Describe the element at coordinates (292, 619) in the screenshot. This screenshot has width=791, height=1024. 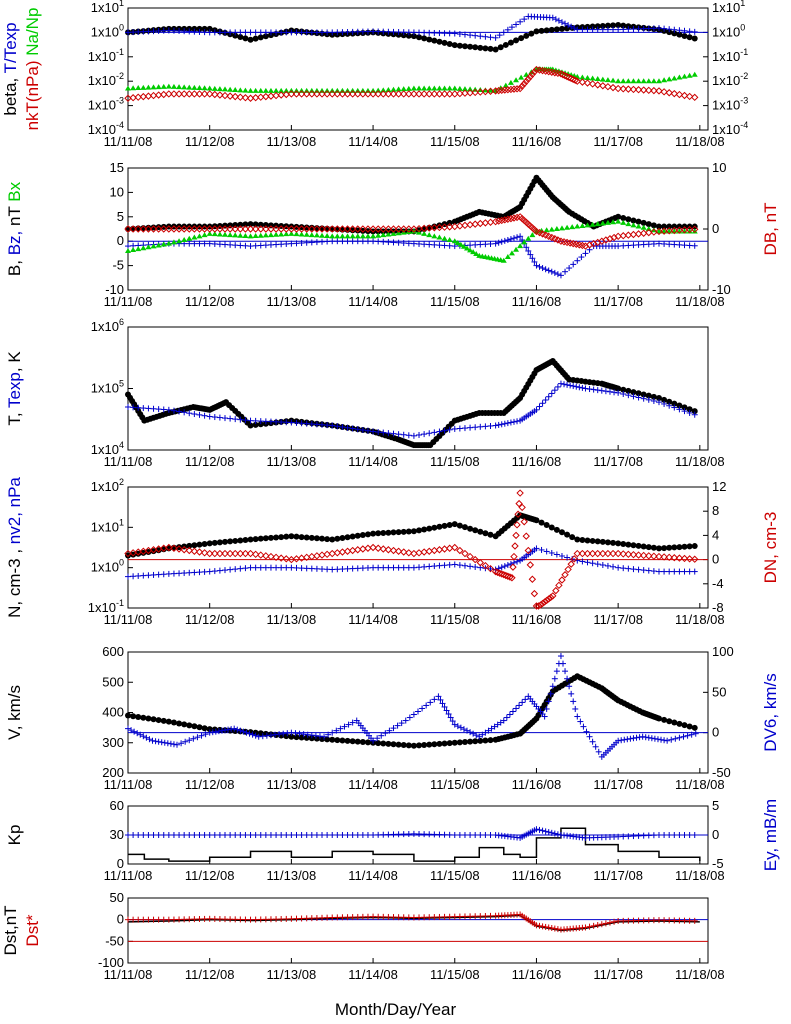
I see `panel-4-xtick-label: 11/13/08` at that location.